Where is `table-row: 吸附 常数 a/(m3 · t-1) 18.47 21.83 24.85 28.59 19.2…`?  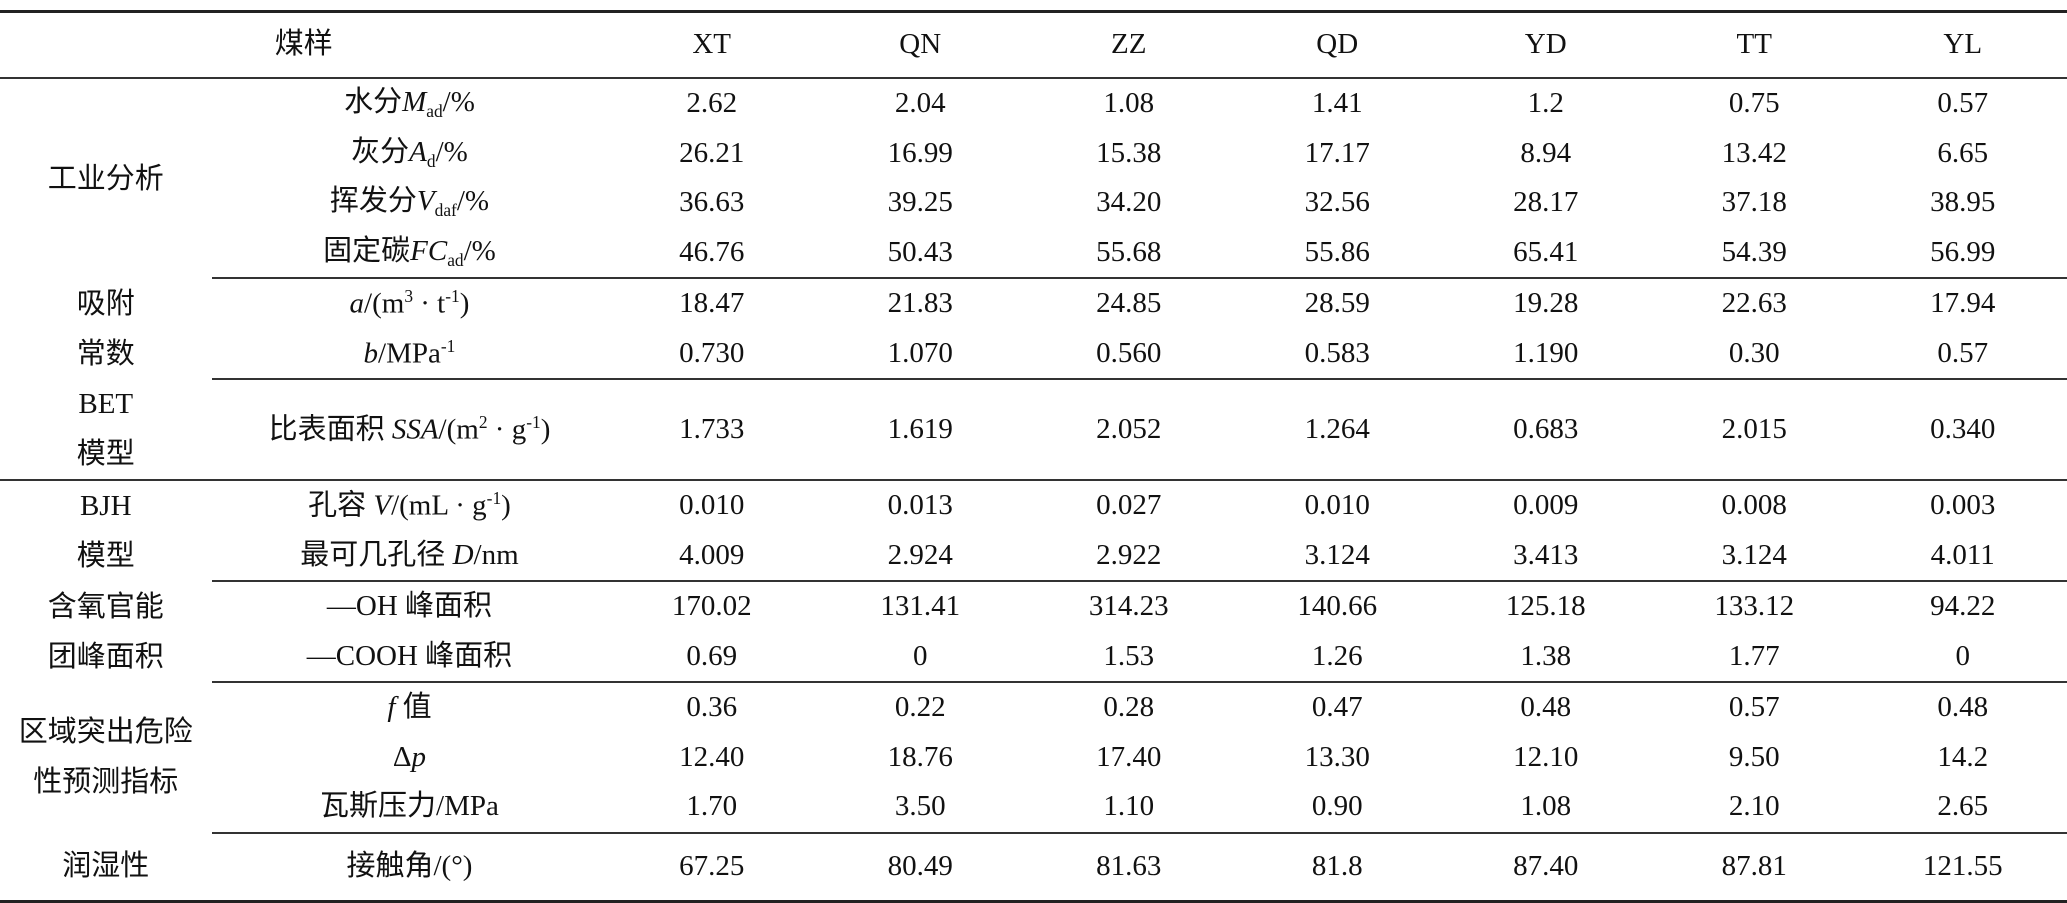 table-row: 吸附 常数 a/(m3 · t-1) 18.47 21.83 24.85 28.59 19.2… is located at coordinates (1033, 323).